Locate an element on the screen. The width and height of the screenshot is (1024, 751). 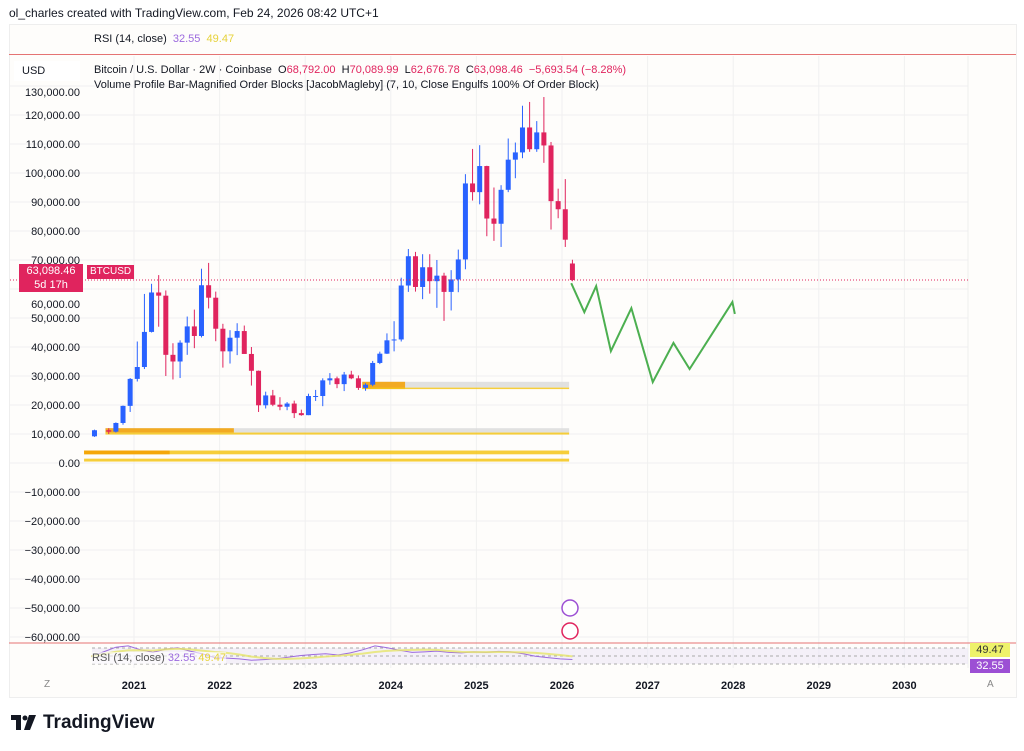
rsi-pane-value: 32.55 is located at coordinates (181, 658).